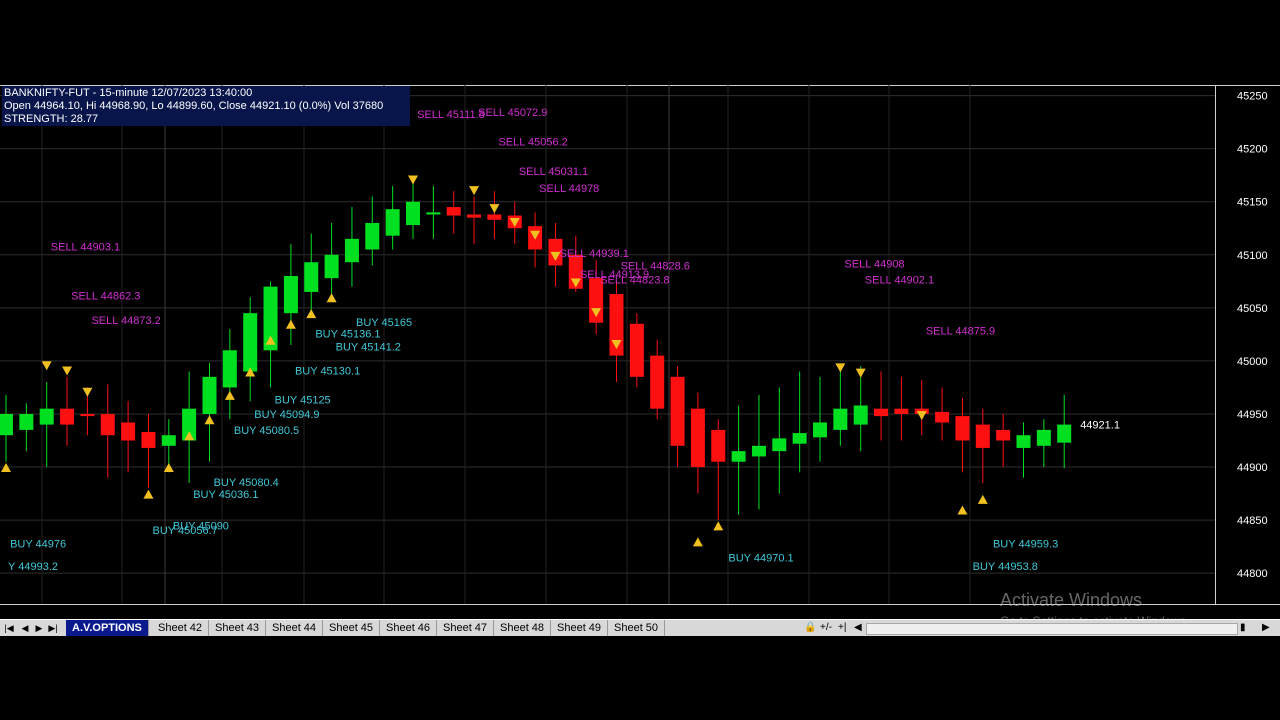 This screenshot has width=1280, height=720. Describe the element at coordinates (634, 280) in the screenshot. I see `sell-signal-label: SELL 44823.8` at that location.